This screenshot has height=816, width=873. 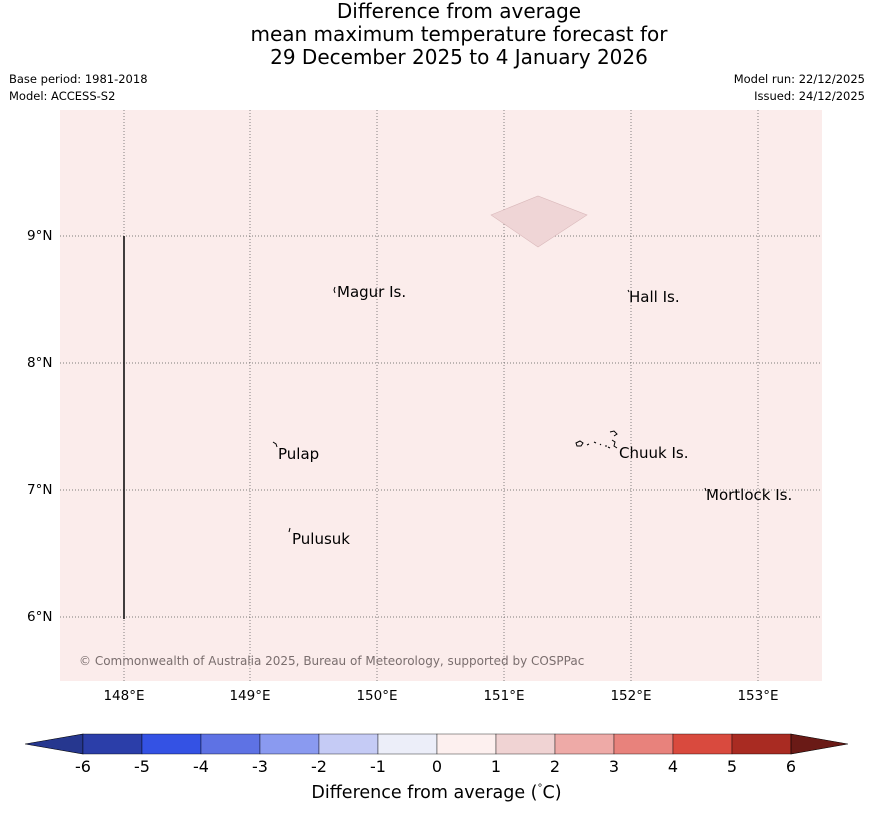 What do you see at coordinates (758, 696) in the screenshot?
I see `lon-label-153e: 153°E` at bounding box center [758, 696].